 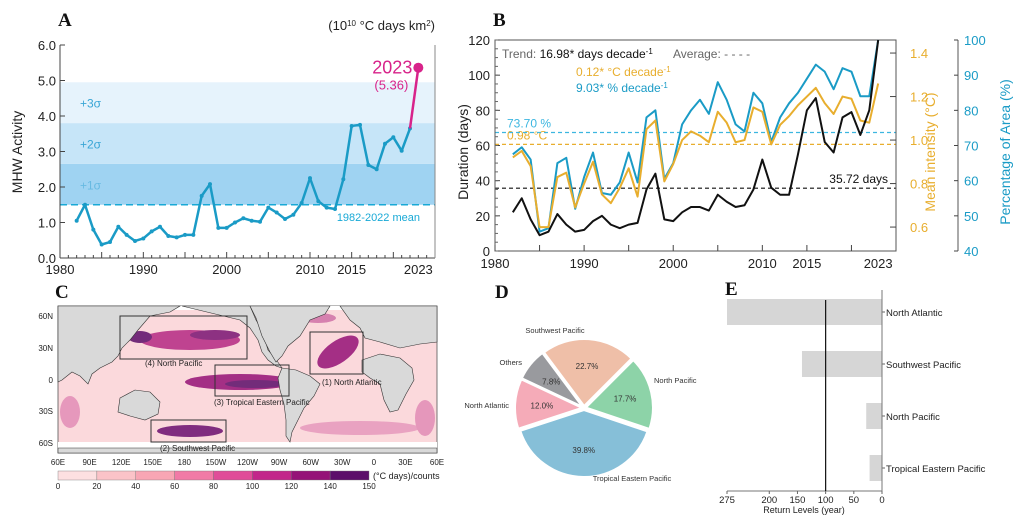 I want to click on series-line-mid, so click(x=696, y=156).